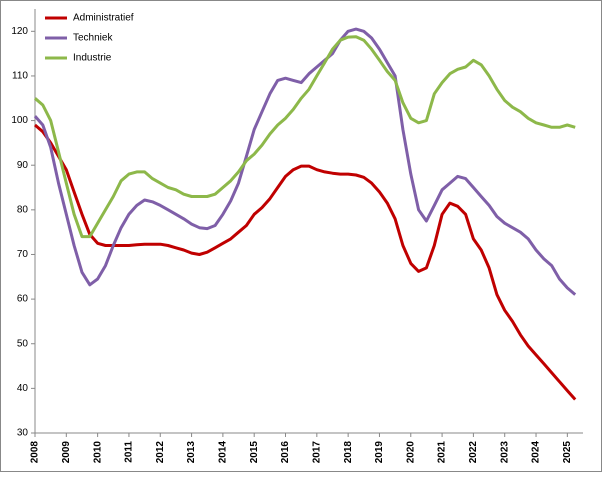 This screenshot has height=477, width=602. Describe the element at coordinates (19, 120) in the screenshot. I see `y-tick-label: 100` at that location.